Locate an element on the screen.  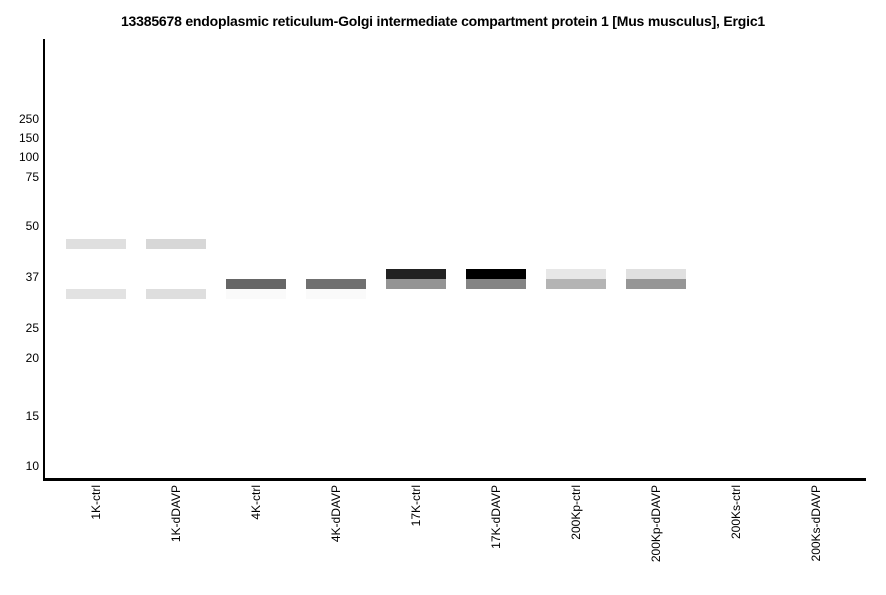
x-tick-label: 1K-ctrl is located at coordinates (96, 502).